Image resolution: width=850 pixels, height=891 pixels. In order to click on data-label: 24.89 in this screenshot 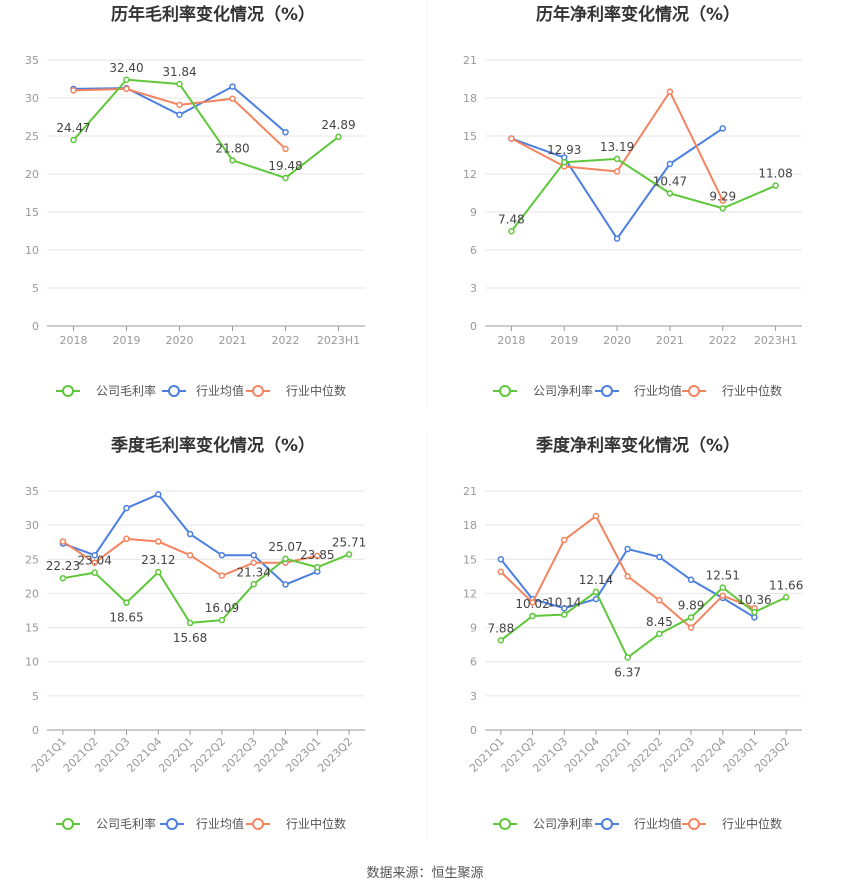, I will do `click(338, 125)`.